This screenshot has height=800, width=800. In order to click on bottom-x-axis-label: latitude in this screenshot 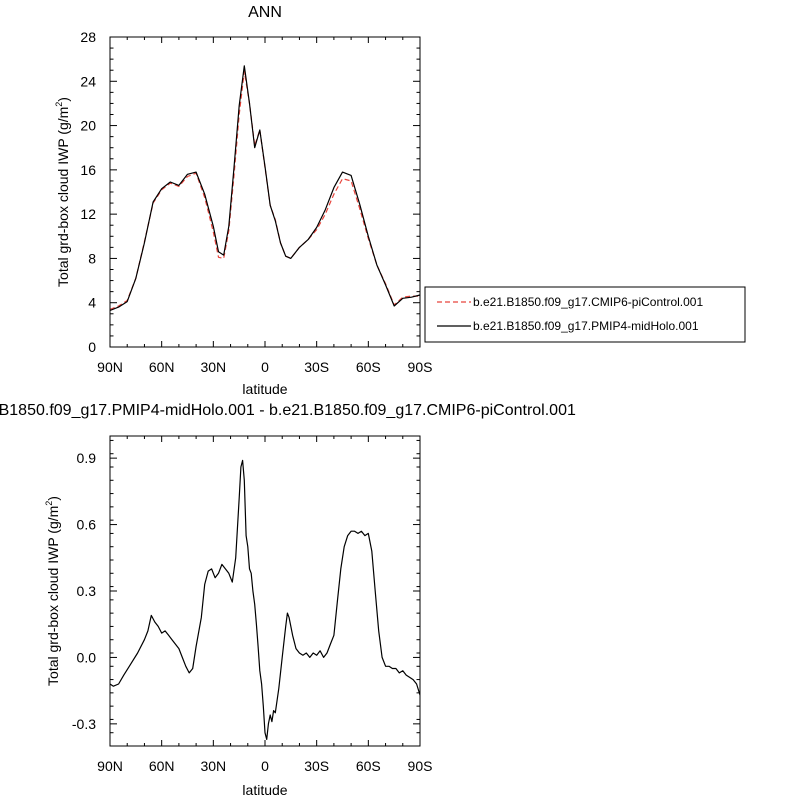, I will do `click(264, 790)`.